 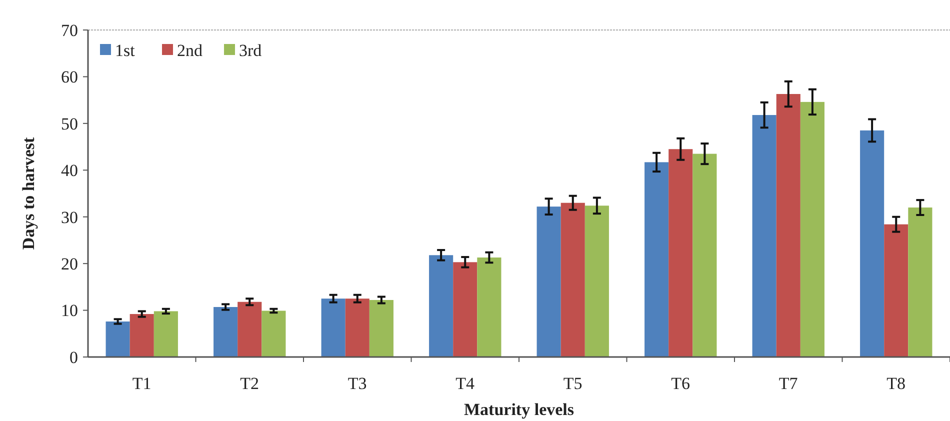 I want to click on x-tick-label: T7, so click(x=788, y=383).